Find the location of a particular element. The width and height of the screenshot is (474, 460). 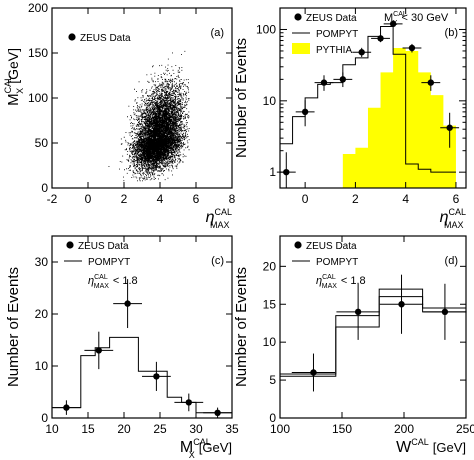

x-tick-label: 6 is located at coordinates (196, 199).